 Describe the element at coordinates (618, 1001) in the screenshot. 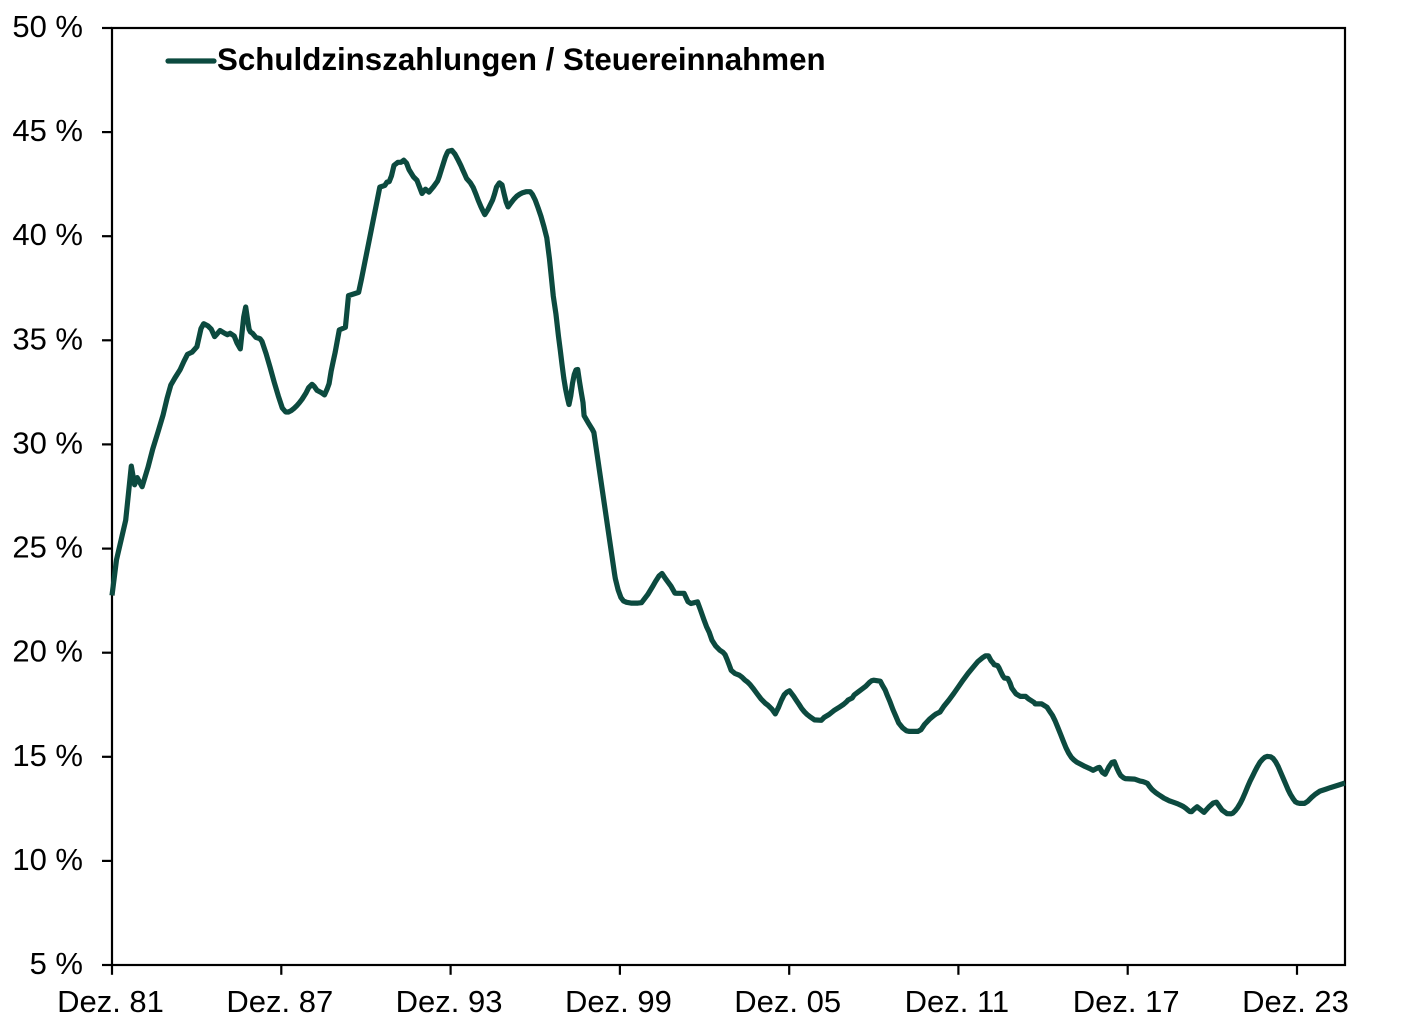

I see `svg-text: Dez. 99` at that location.